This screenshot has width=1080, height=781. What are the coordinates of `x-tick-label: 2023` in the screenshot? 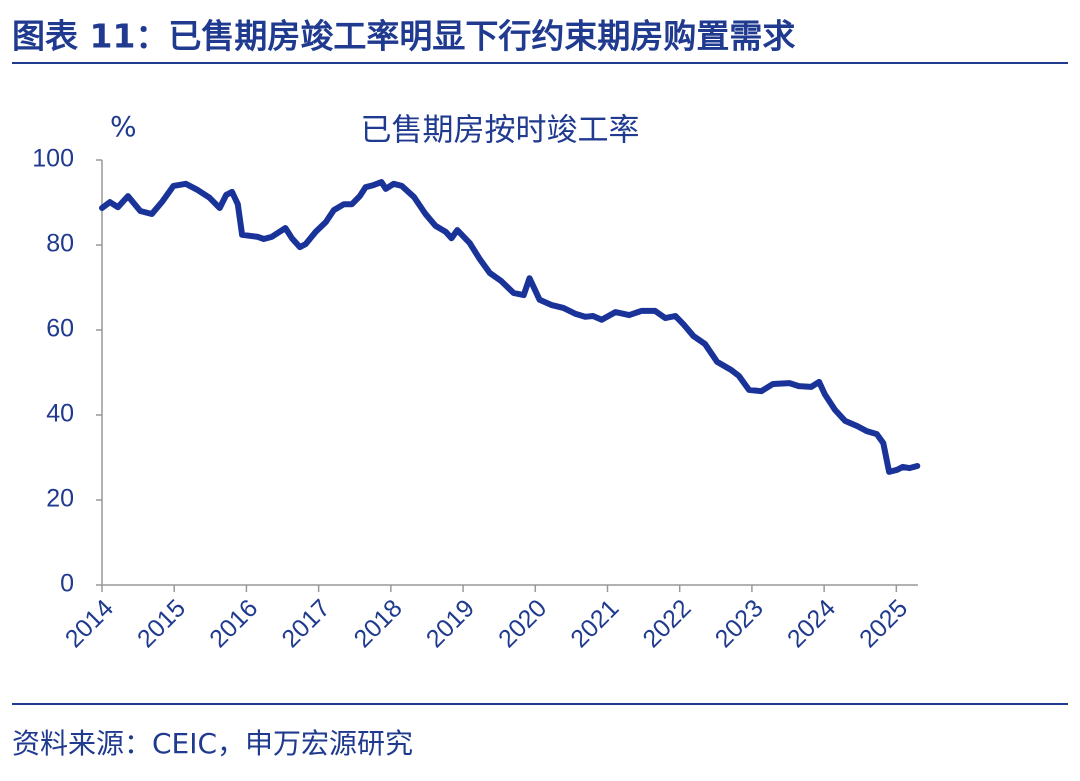 It's located at (739, 623).